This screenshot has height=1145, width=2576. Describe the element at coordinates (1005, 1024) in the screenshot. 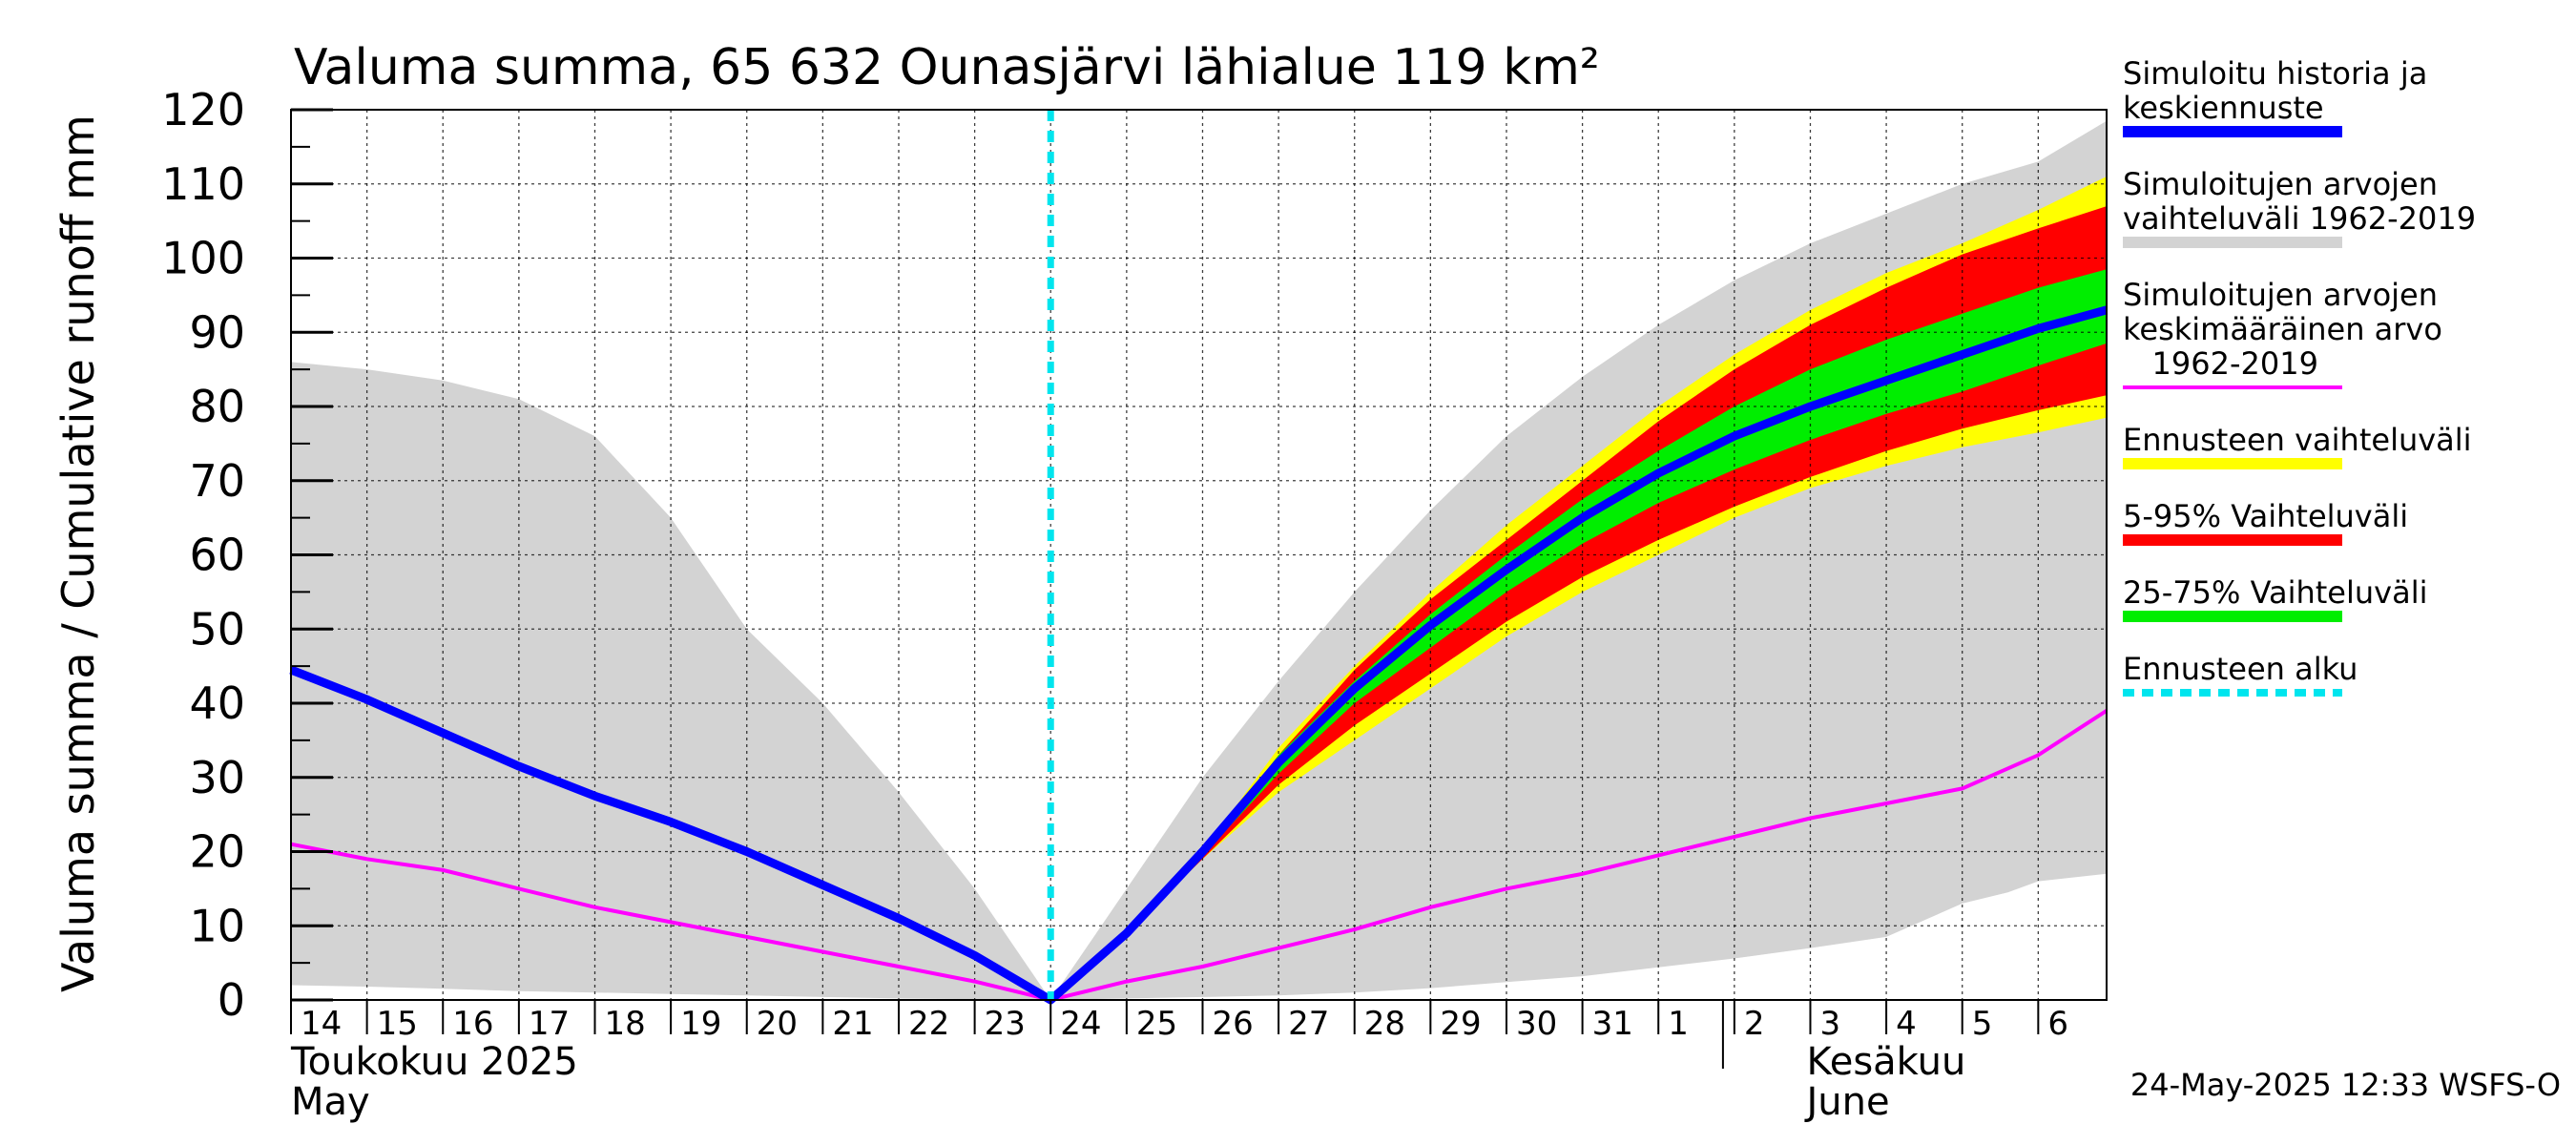

I see `x-tick-label: 23` at that location.